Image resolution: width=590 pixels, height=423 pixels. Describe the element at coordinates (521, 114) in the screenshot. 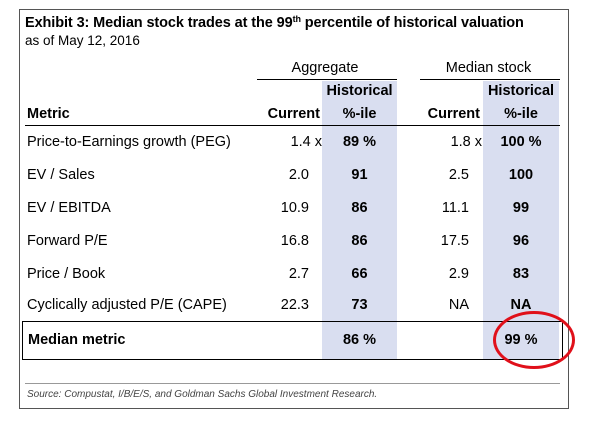

I see `header-med-percentile: %-ile` at that location.